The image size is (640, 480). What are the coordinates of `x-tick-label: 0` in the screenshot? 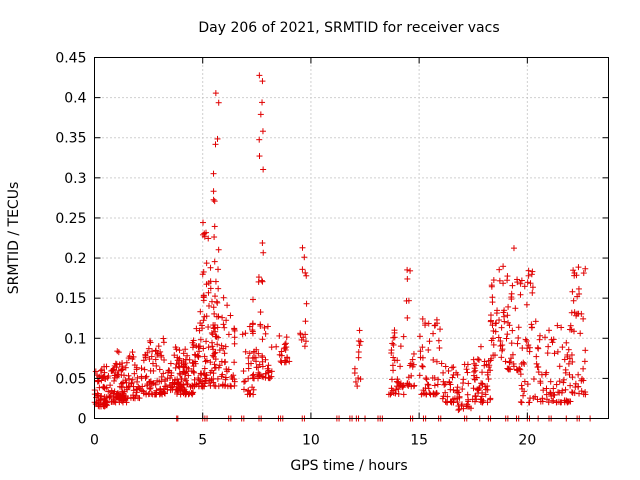 It's located at (94, 441).